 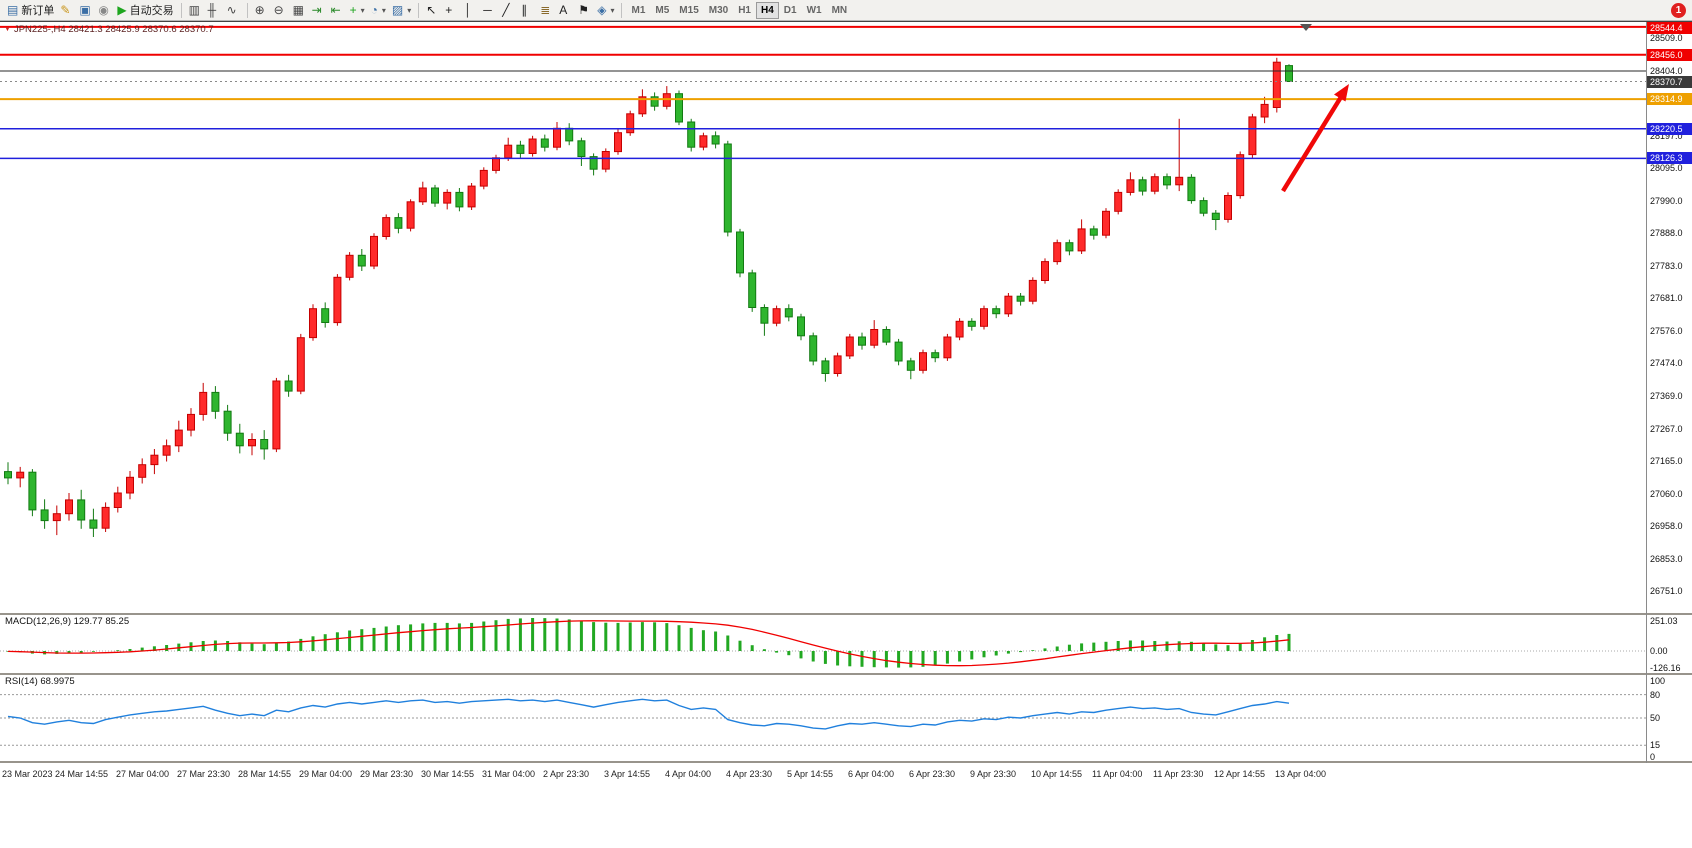 What do you see at coordinates (1669, 28) in the screenshot?
I see `price-label-28544.4: 28544.4` at bounding box center [1669, 28].